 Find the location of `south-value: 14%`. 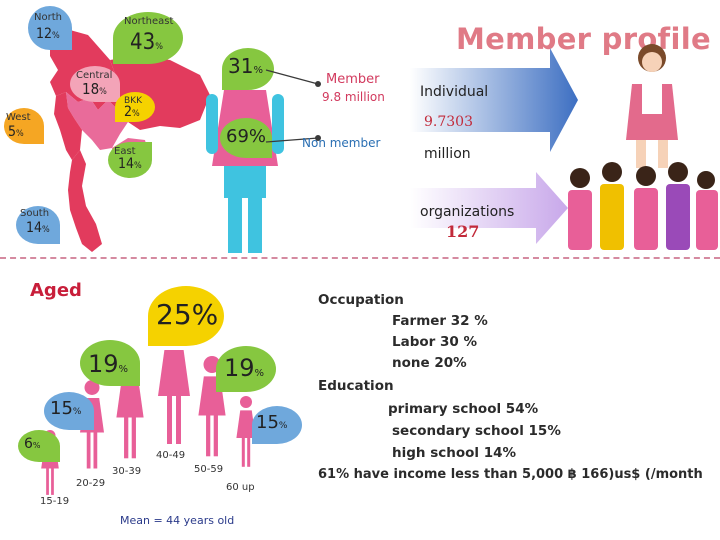

south-value: 14% is located at coordinates (38, 228).